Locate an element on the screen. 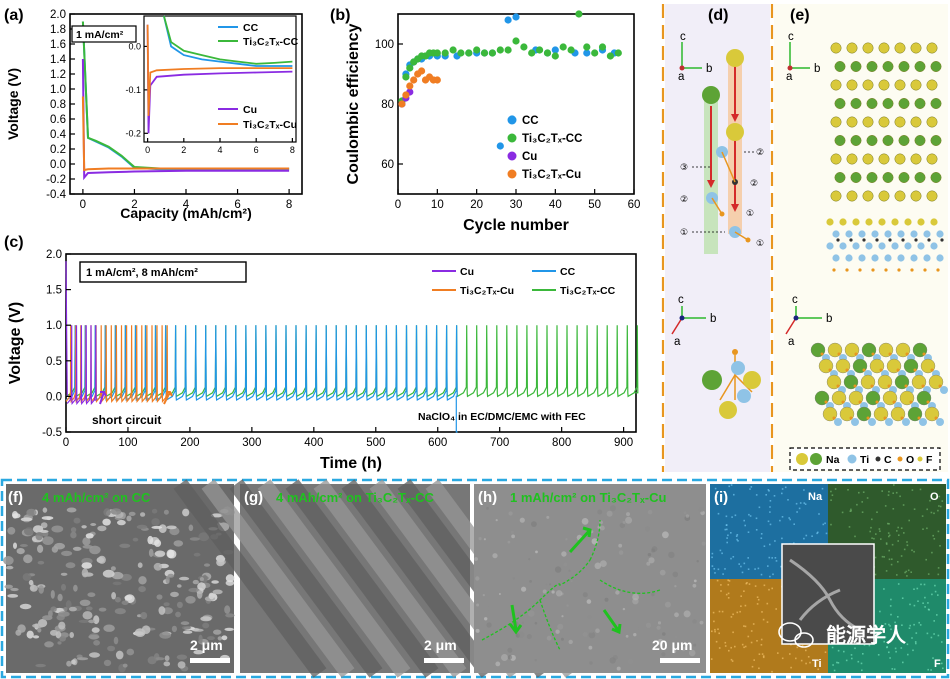 This screenshot has width=950, height=679. panel-i: (i) Na O Ti F 能源学人 is located at coordinates (828, 578).